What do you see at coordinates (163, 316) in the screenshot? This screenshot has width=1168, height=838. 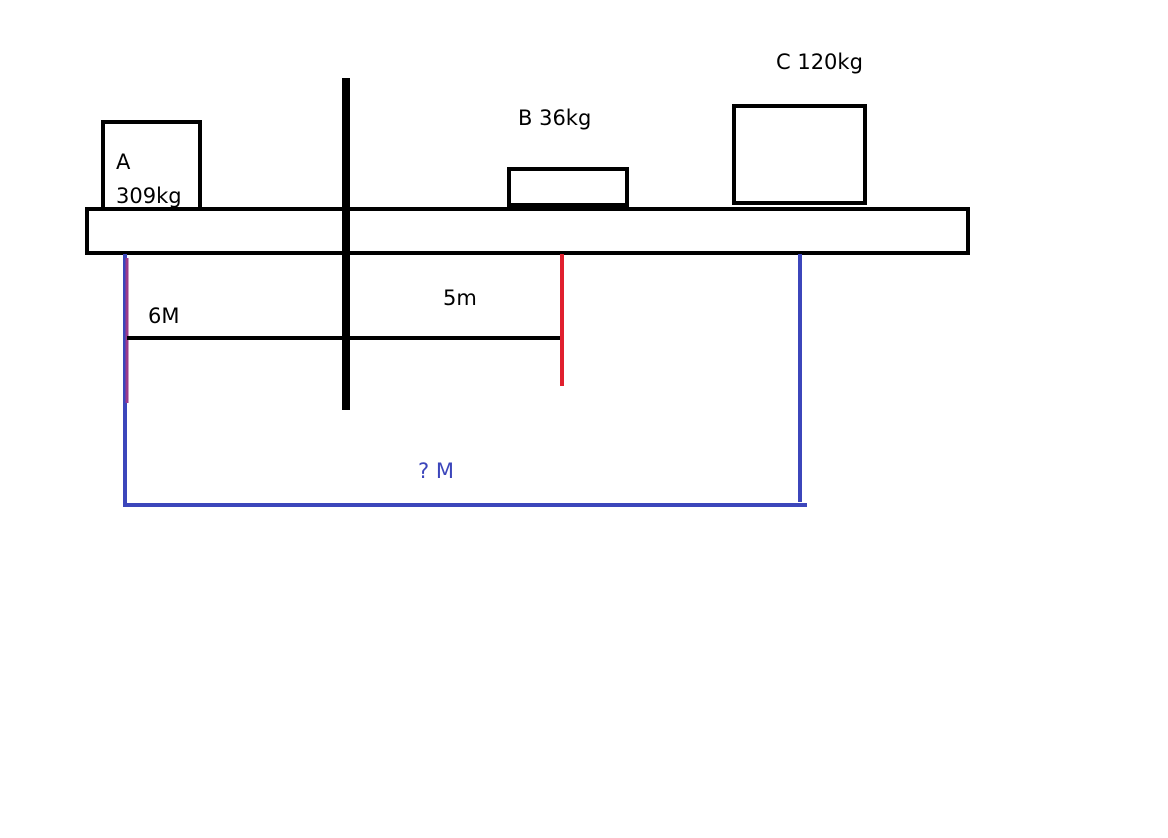 I see `label-a-to-pivot: 6M` at bounding box center [163, 316].